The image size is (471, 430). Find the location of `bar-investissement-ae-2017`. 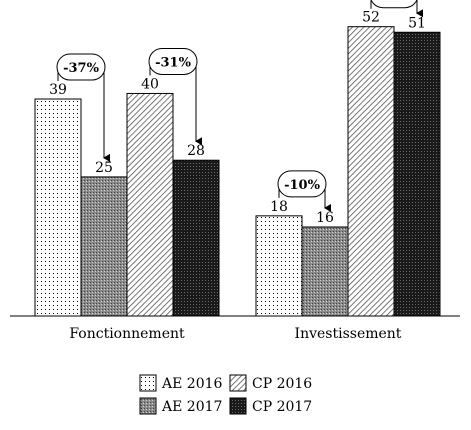

bar-investissement-ae-2017 is located at coordinates (325, 271).